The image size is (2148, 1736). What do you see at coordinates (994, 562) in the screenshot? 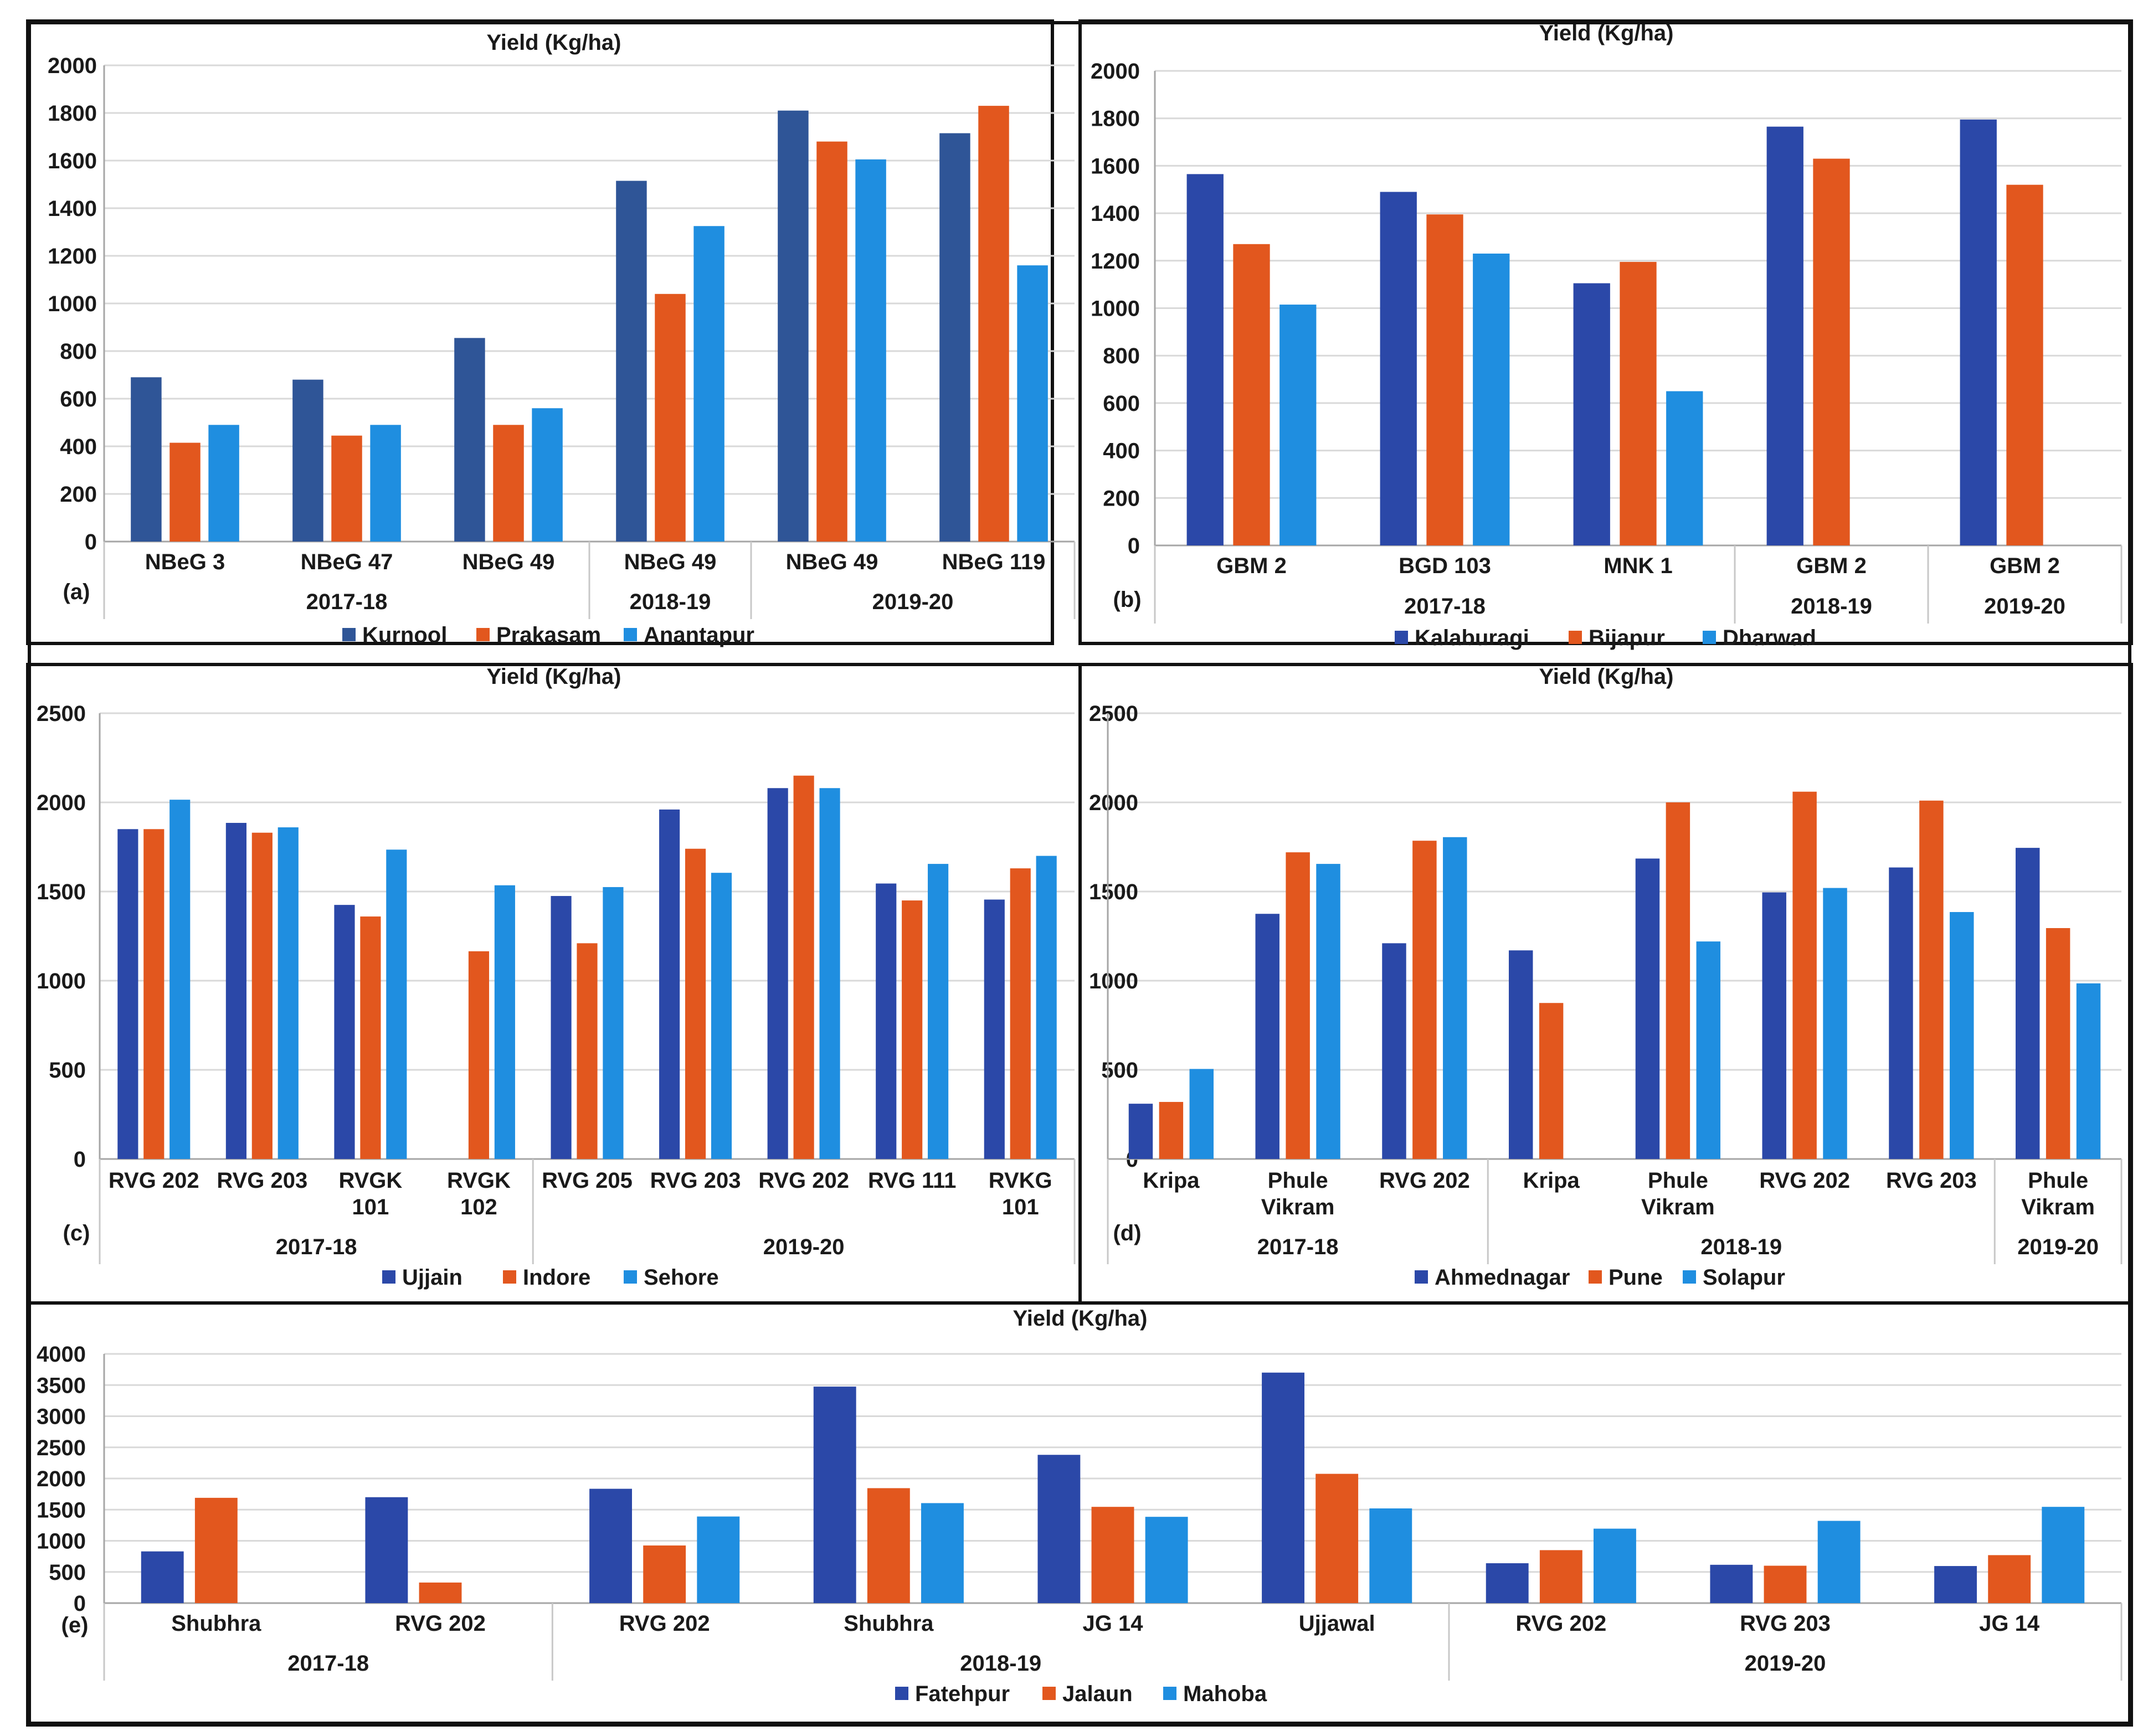
I see `category-label: NBeG 119` at bounding box center [994, 562].